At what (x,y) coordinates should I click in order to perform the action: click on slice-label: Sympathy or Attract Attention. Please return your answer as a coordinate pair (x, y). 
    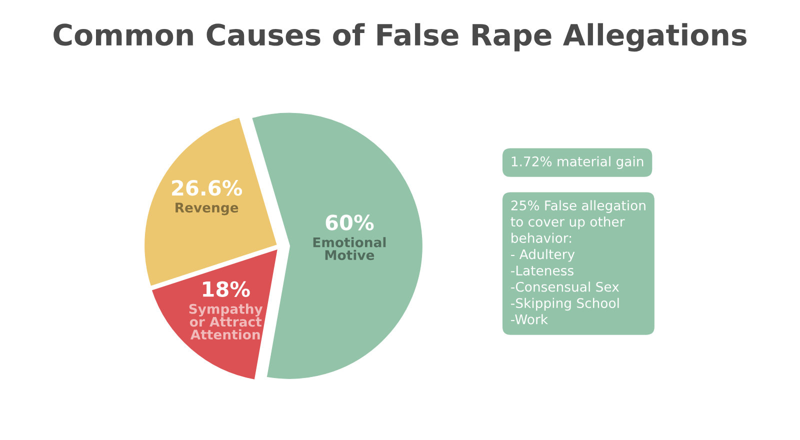
    Looking at the image, I should click on (226, 322).